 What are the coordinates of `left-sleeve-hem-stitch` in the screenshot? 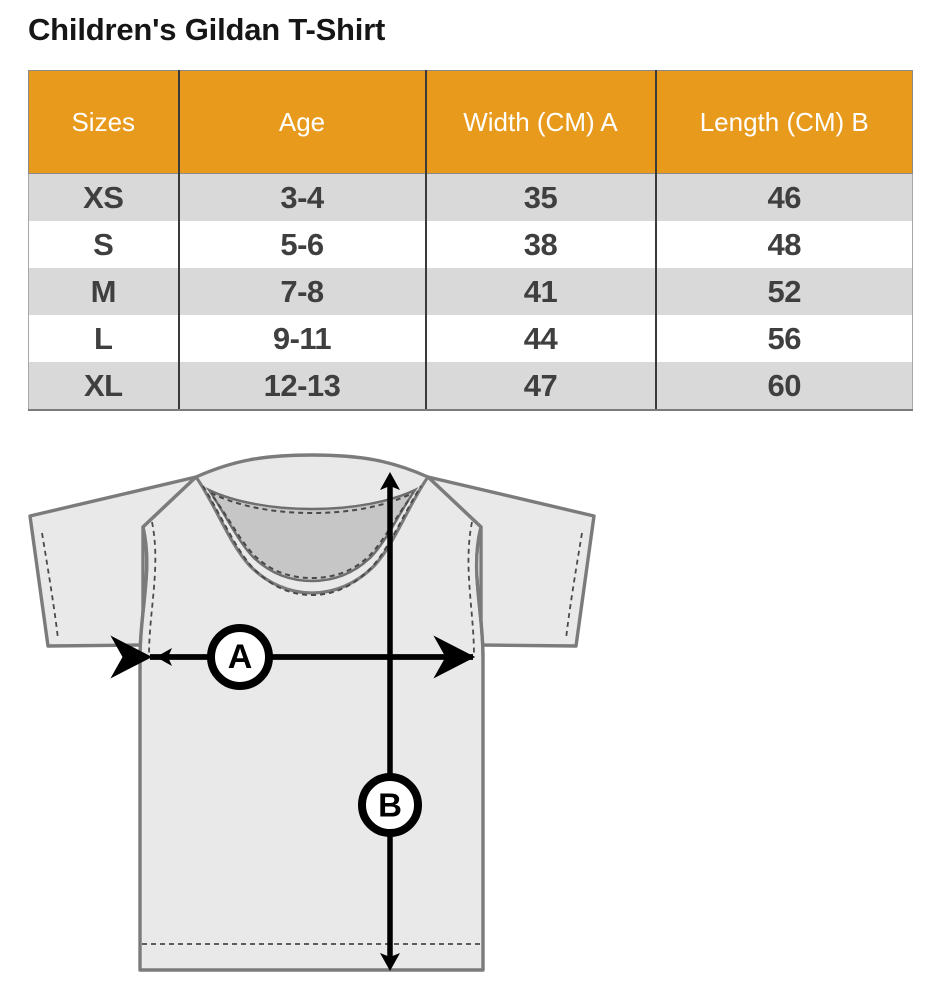 It's located at (50, 586).